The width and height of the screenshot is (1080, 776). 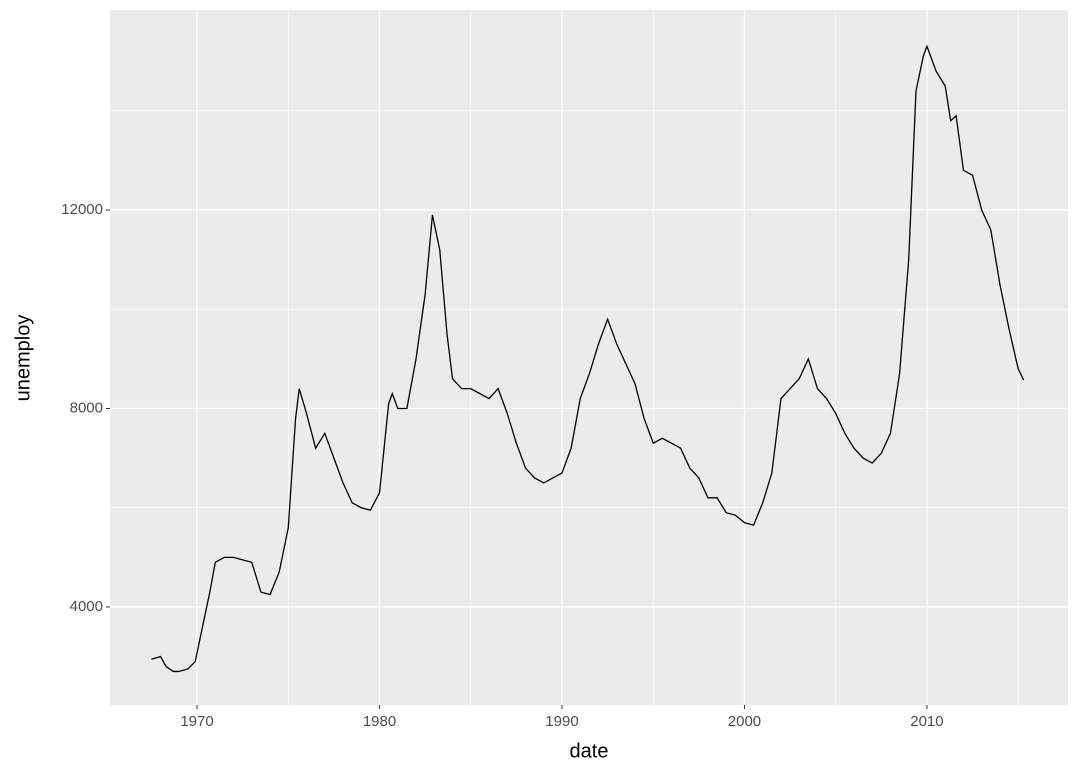 I want to click on x-tick-label: 1990, so click(x=561, y=721).